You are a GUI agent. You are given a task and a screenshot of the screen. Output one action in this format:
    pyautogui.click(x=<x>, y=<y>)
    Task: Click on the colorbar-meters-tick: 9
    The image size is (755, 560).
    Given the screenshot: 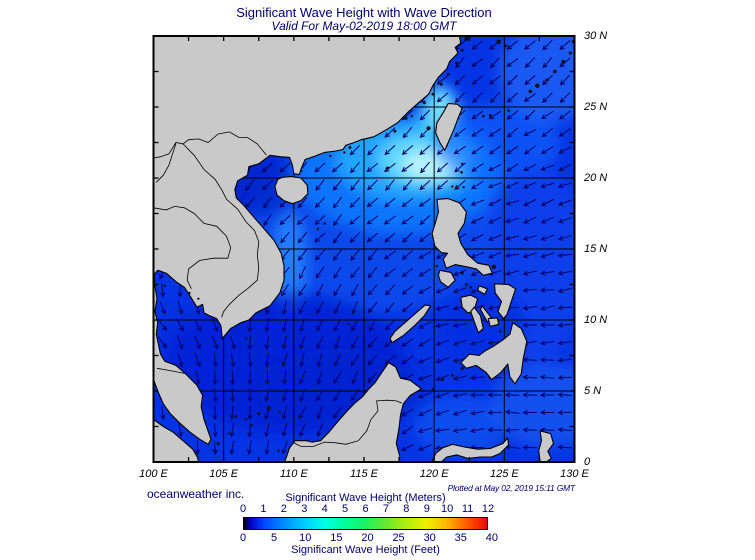 What is the action you would take?
    pyautogui.click(x=426, y=509)
    